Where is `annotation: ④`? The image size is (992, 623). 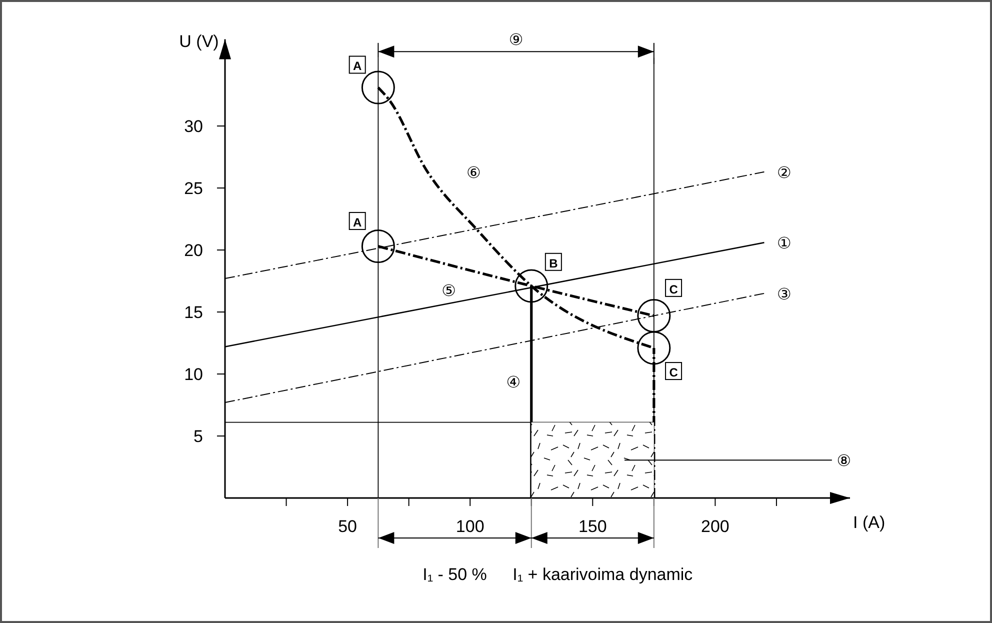
annotation: ④ is located at coordinates (513, 383).